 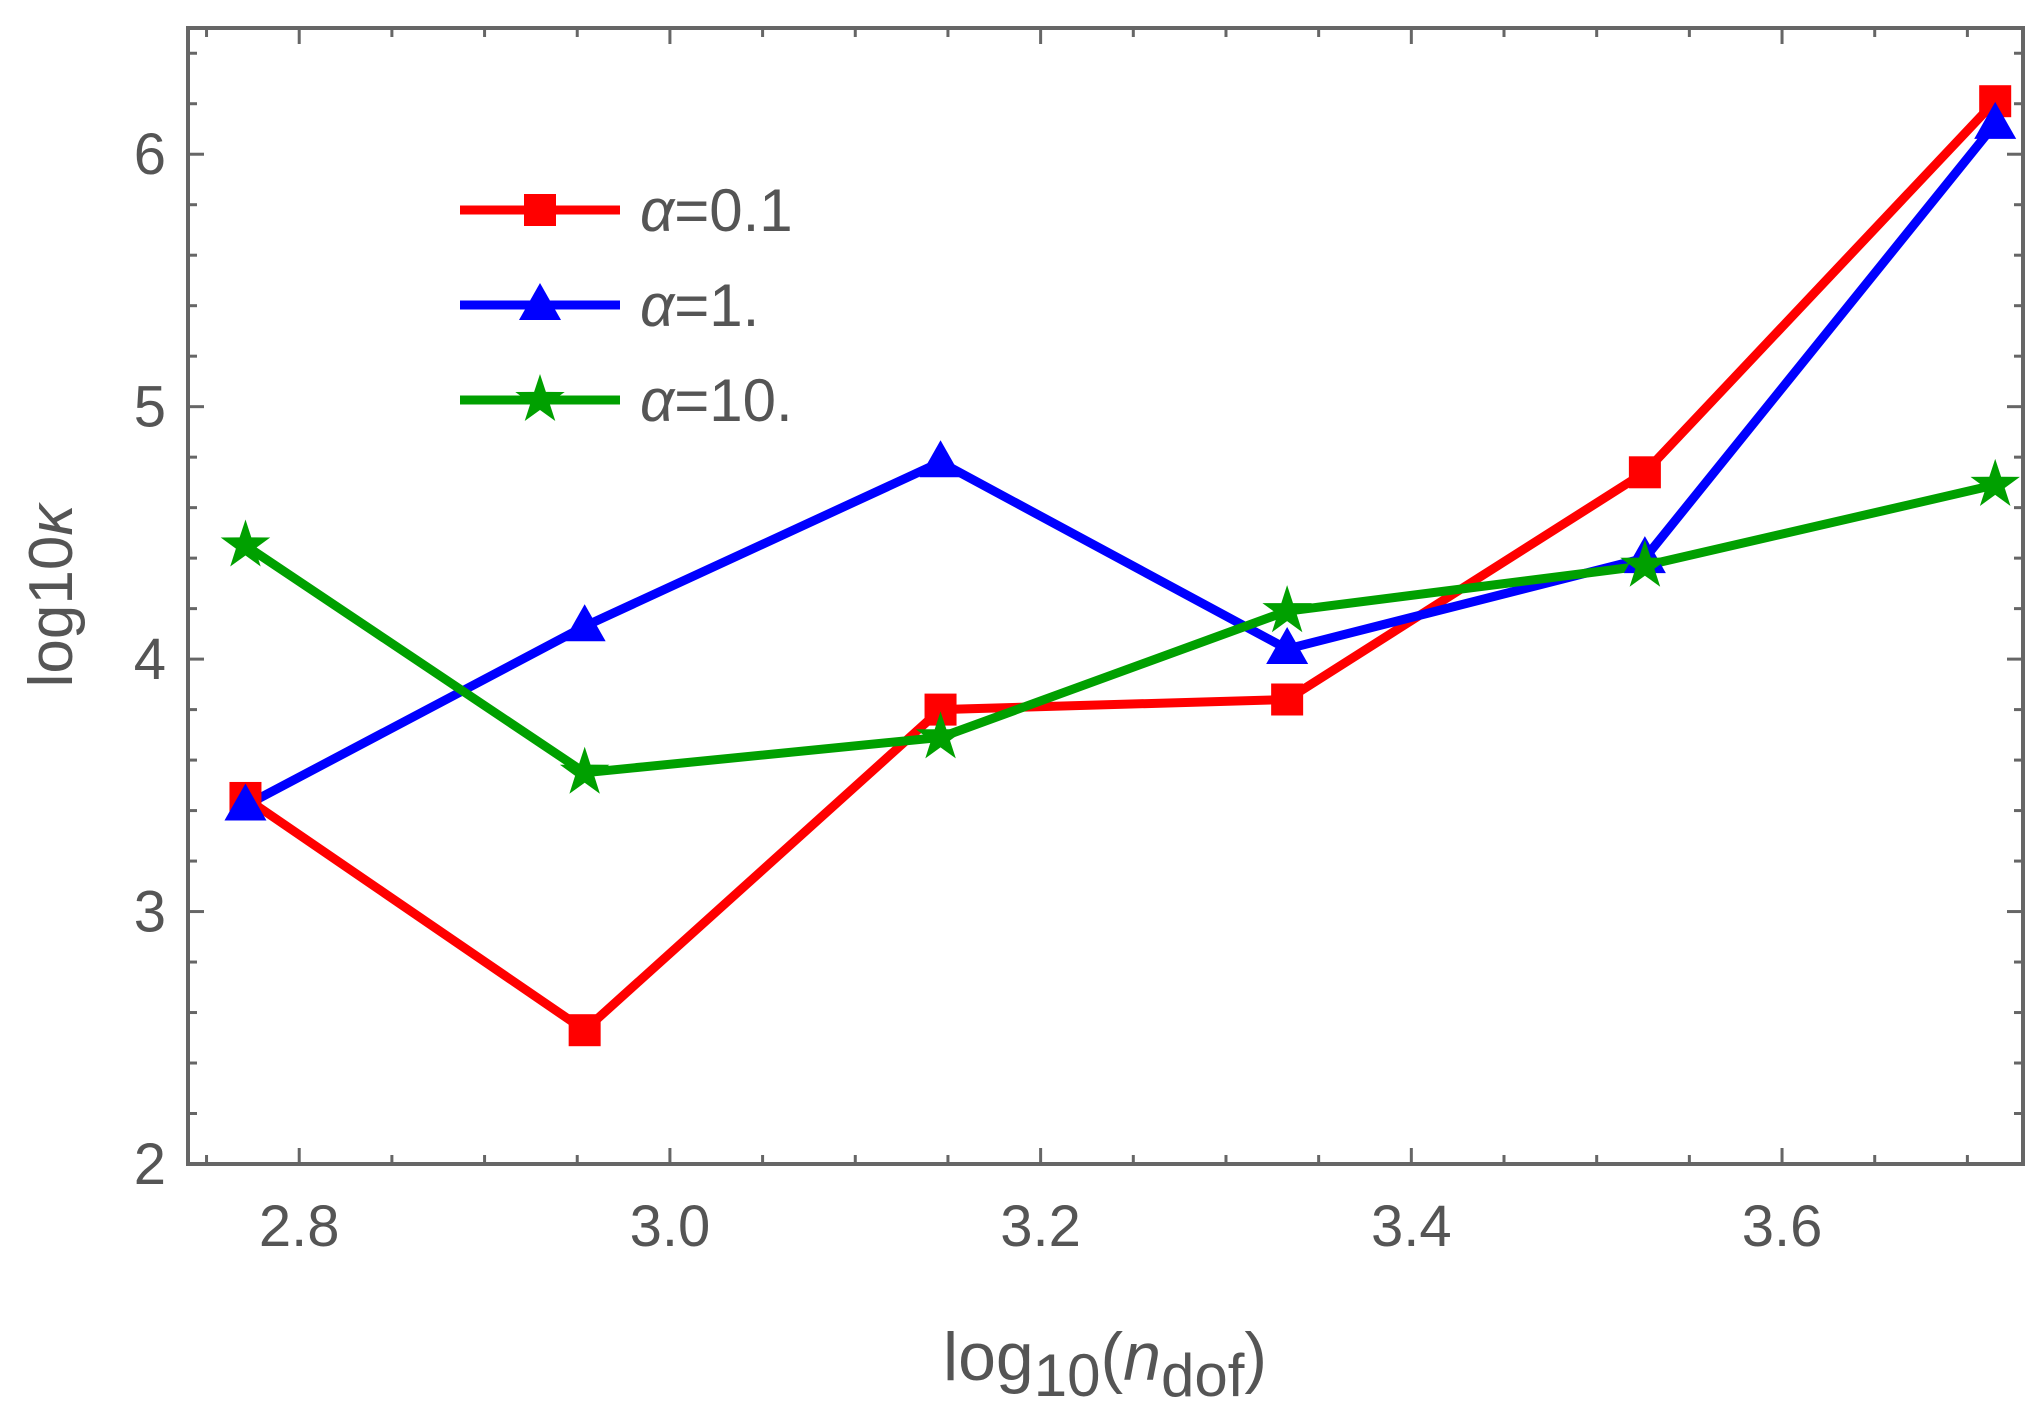 I want to click on y-axis-title: log10κ, so click(x=51, y=595).